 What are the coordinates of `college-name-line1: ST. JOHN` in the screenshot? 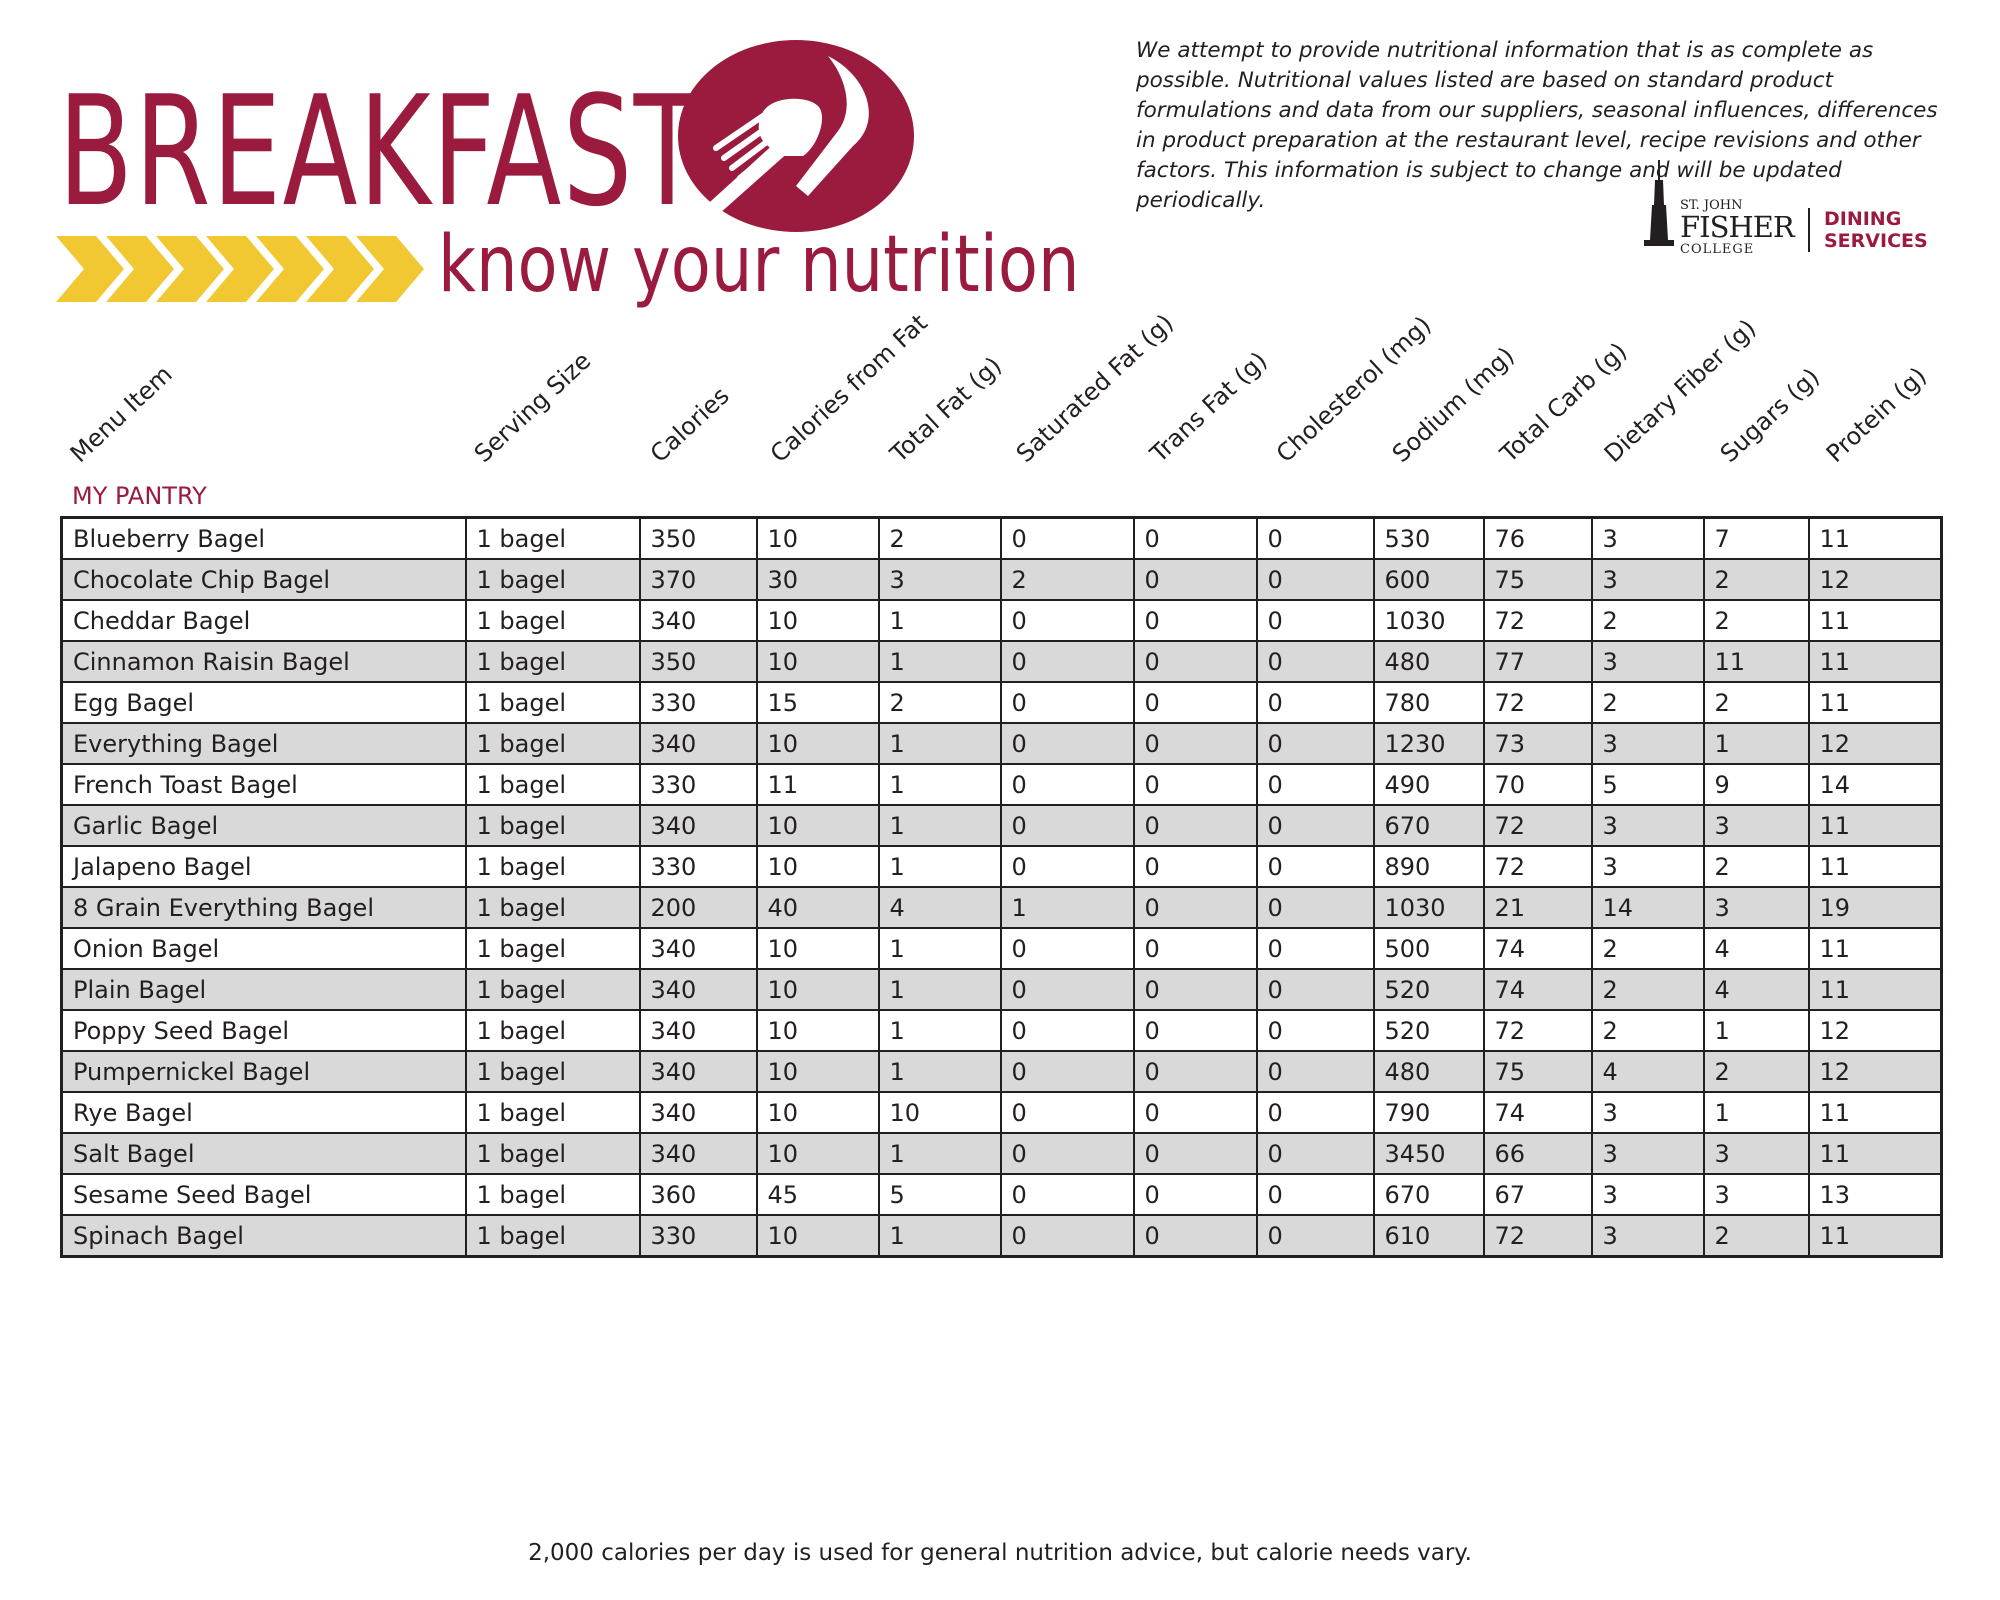 It's located at (1711, 205).